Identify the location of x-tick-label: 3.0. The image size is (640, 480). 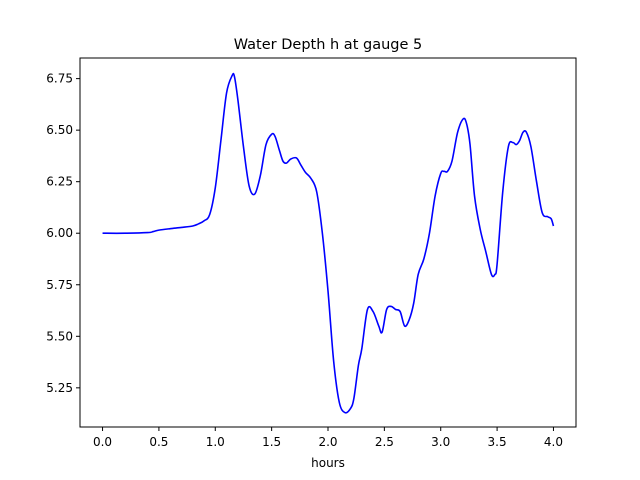
(440, 442).